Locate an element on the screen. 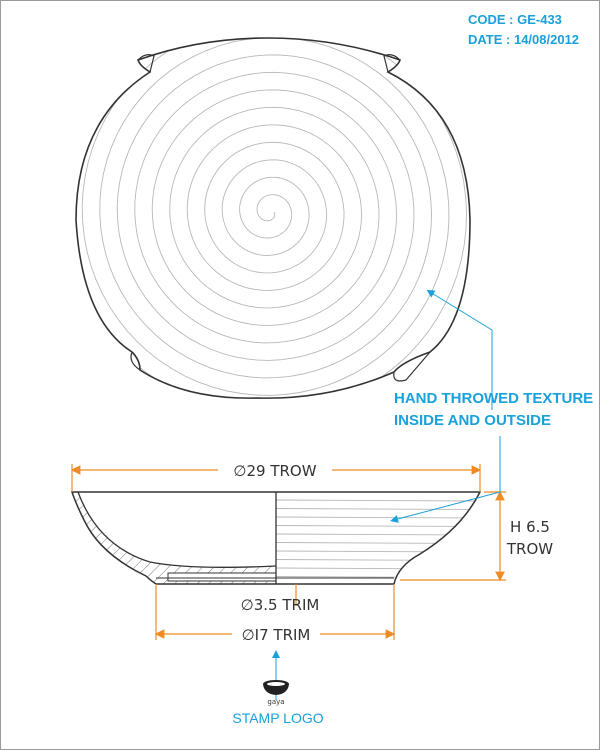  base-diameter-label: ∅I7 TRIM is located at coordinates (276, 635).